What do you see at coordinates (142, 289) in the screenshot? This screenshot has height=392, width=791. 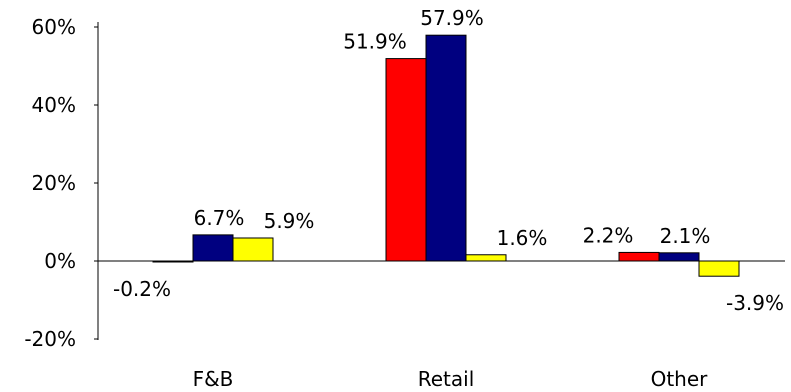 I see `data-label: -0.2%` at bounding box center [142, 289].